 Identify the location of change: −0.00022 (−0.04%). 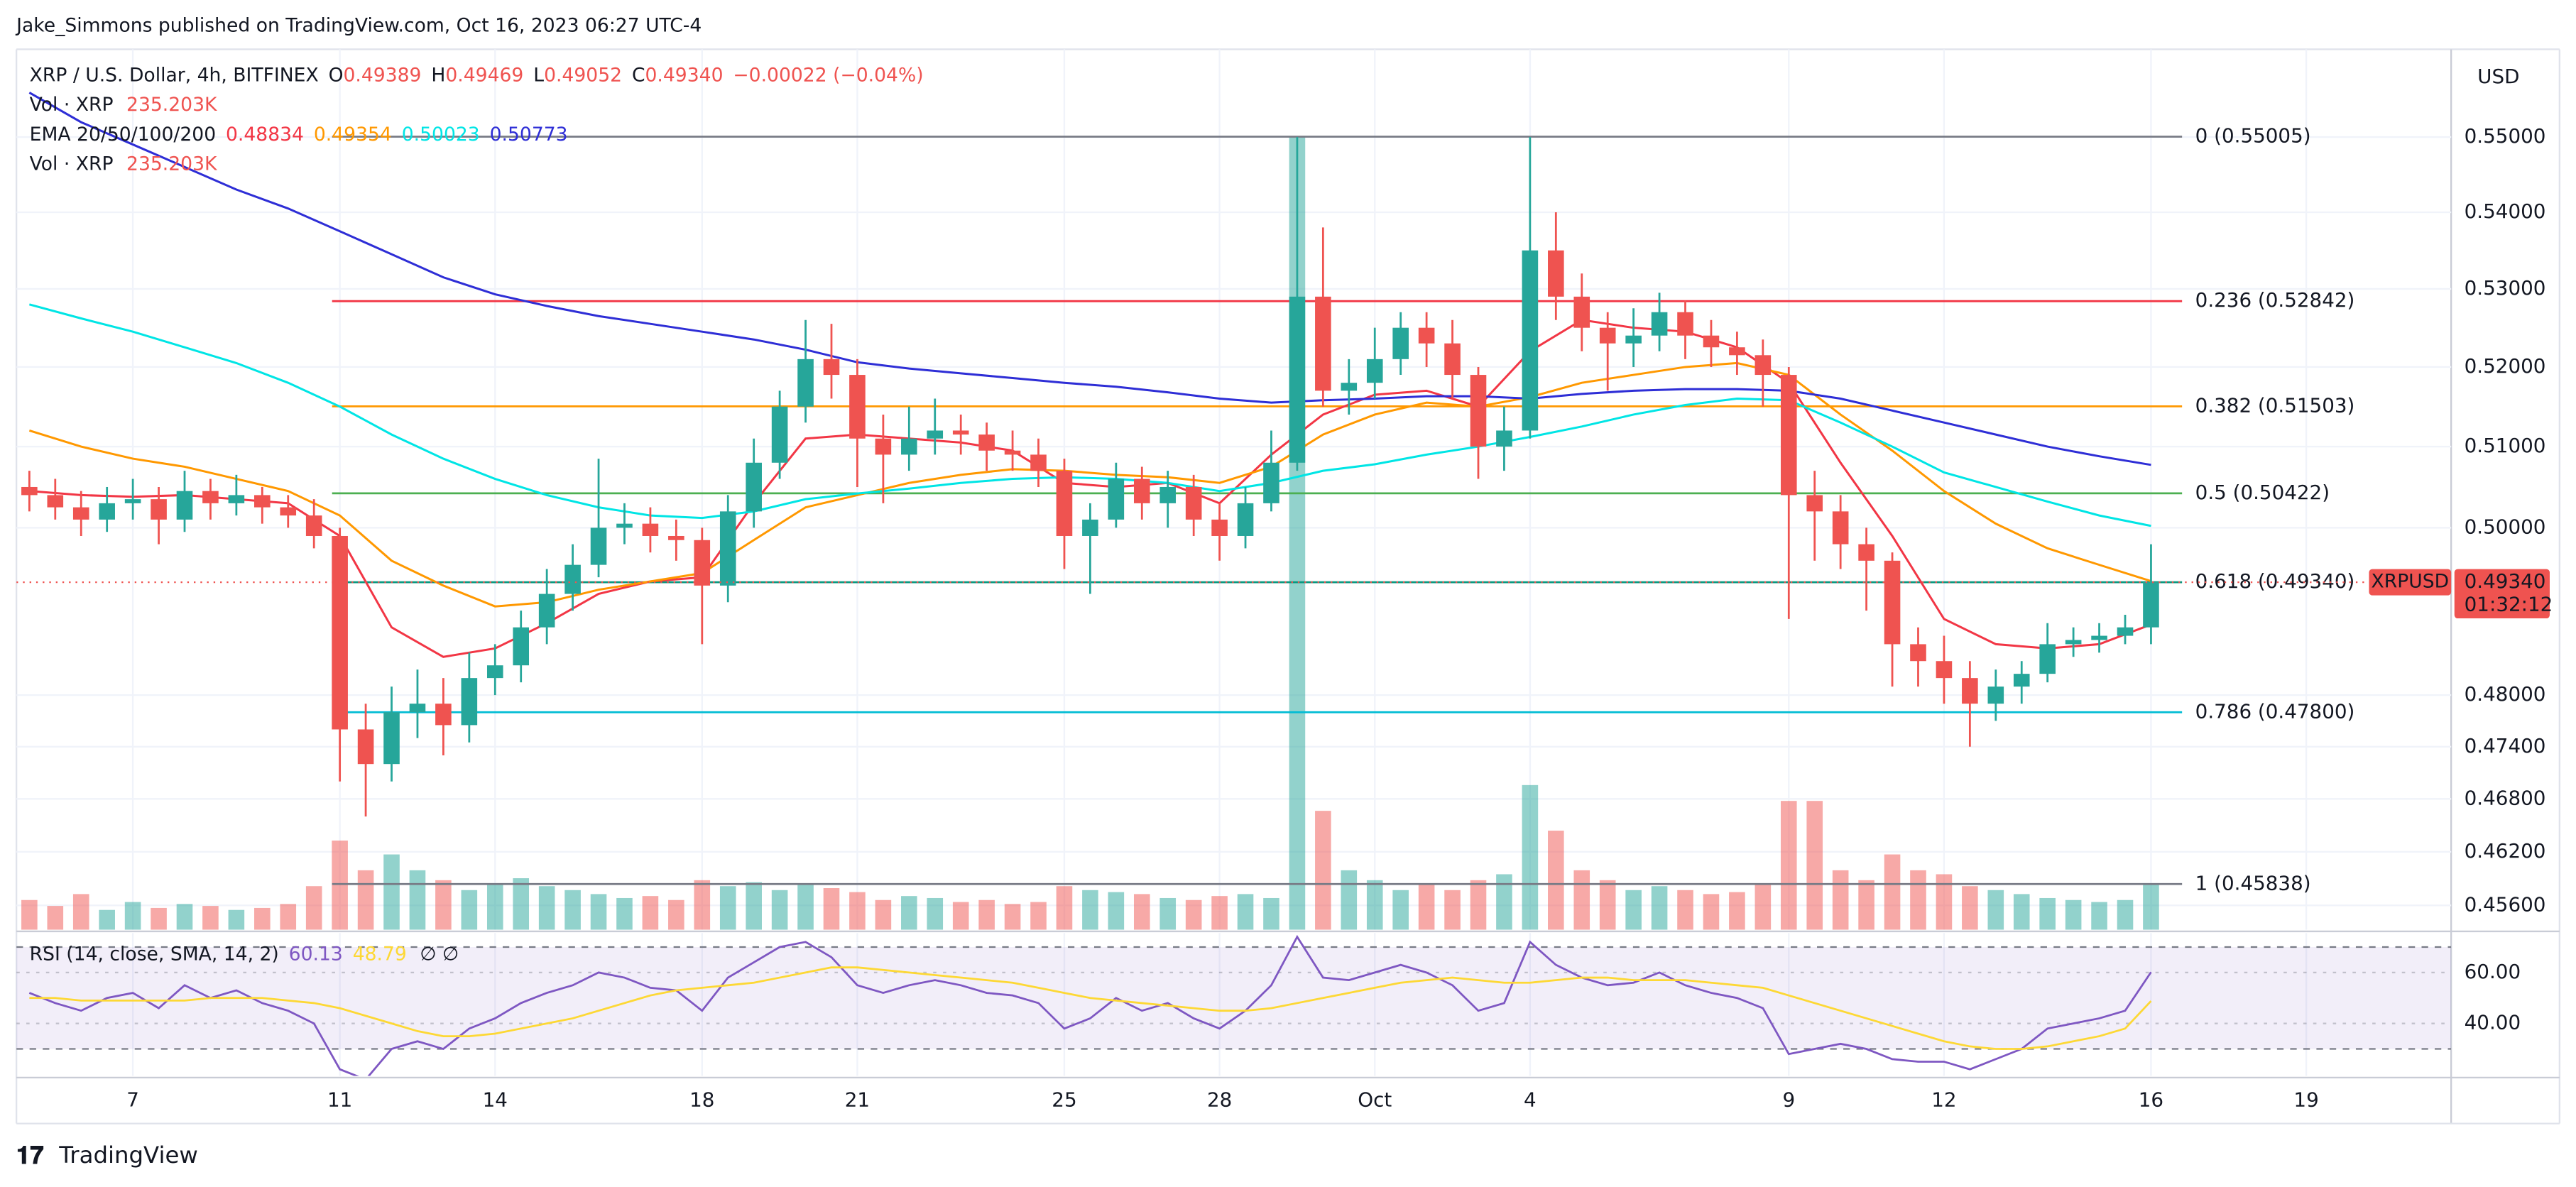
(828, 75).